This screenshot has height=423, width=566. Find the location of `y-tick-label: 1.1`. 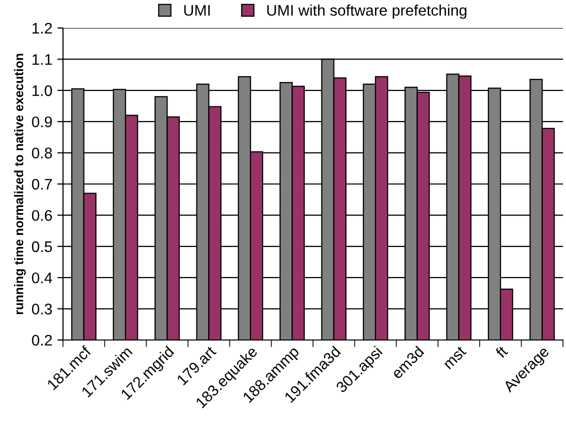

y-tick-label: 1.1 is located at coordinates (42, 59).